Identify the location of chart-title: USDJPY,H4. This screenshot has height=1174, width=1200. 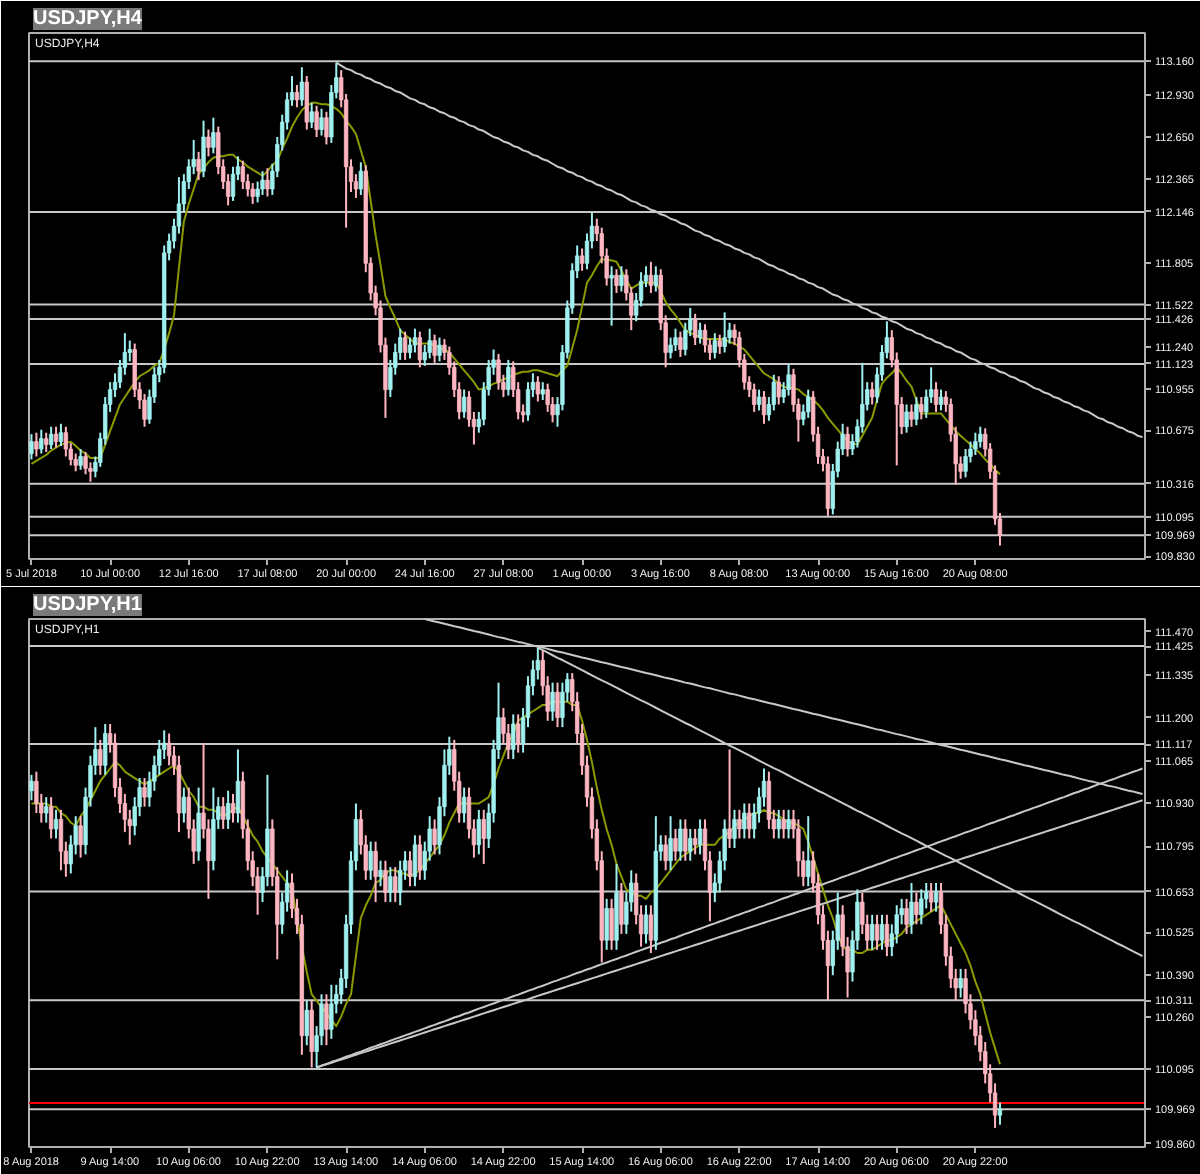
(88, 19).